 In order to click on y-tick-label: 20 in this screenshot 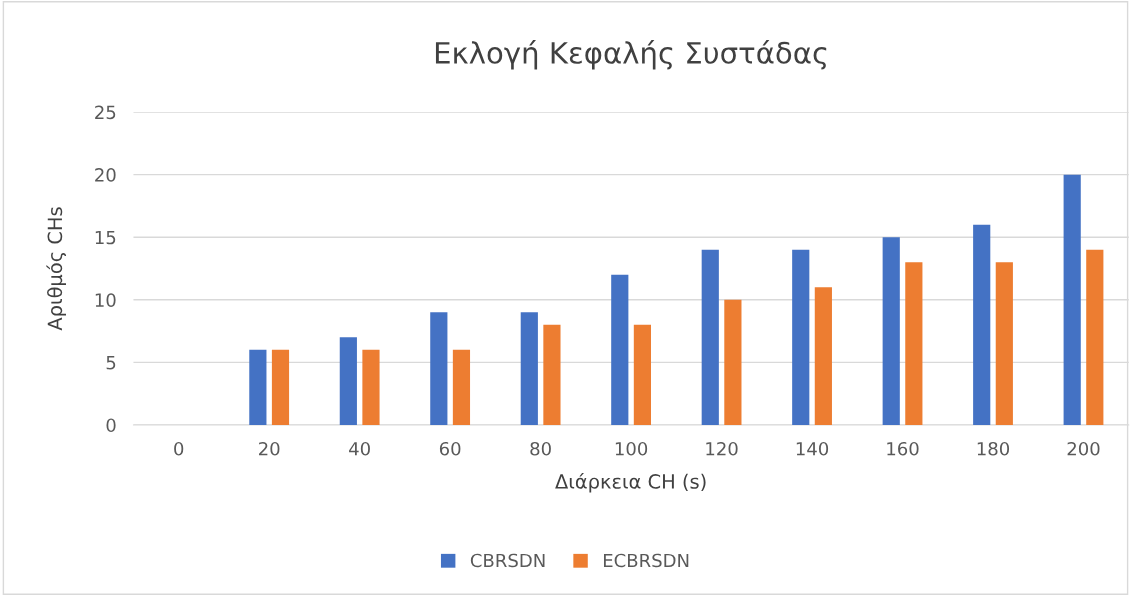, I will do `click(105, 175)`.